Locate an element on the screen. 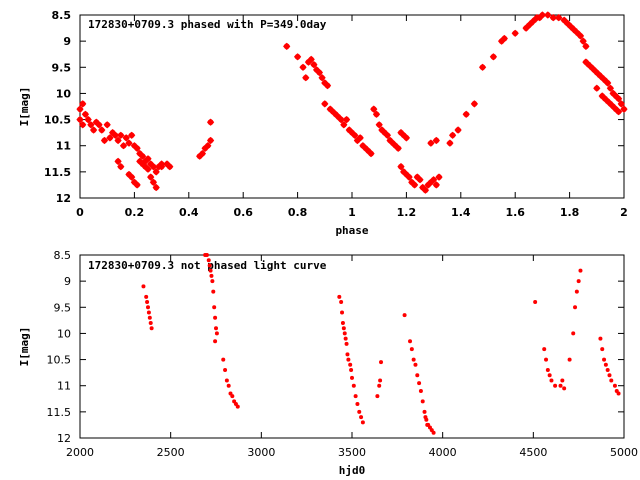 The height and width of the screenshot is (480, 640). x-axis-label: phase is located at coordinates (351, 230).